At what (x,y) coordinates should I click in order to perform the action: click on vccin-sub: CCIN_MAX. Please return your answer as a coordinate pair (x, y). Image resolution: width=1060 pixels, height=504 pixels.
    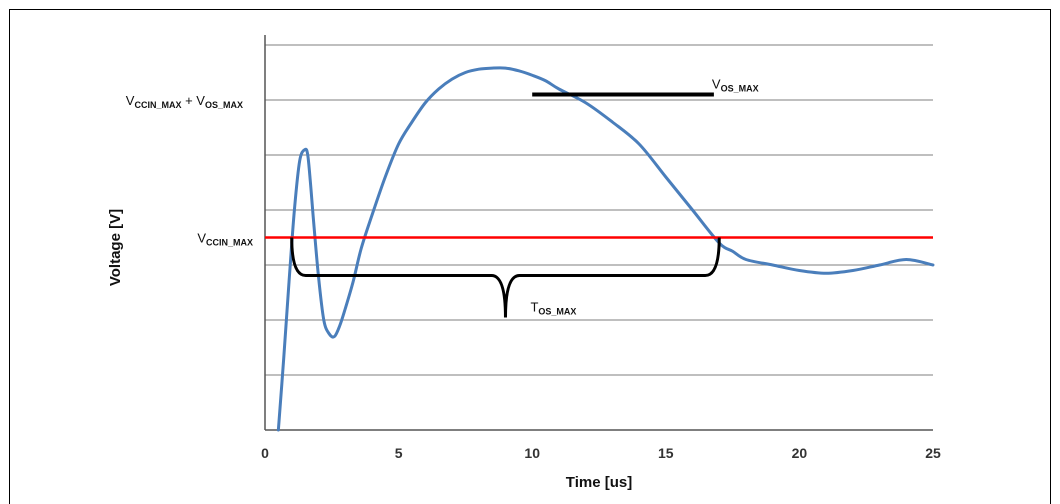
    Looking at the image, I should click on (229, 243).